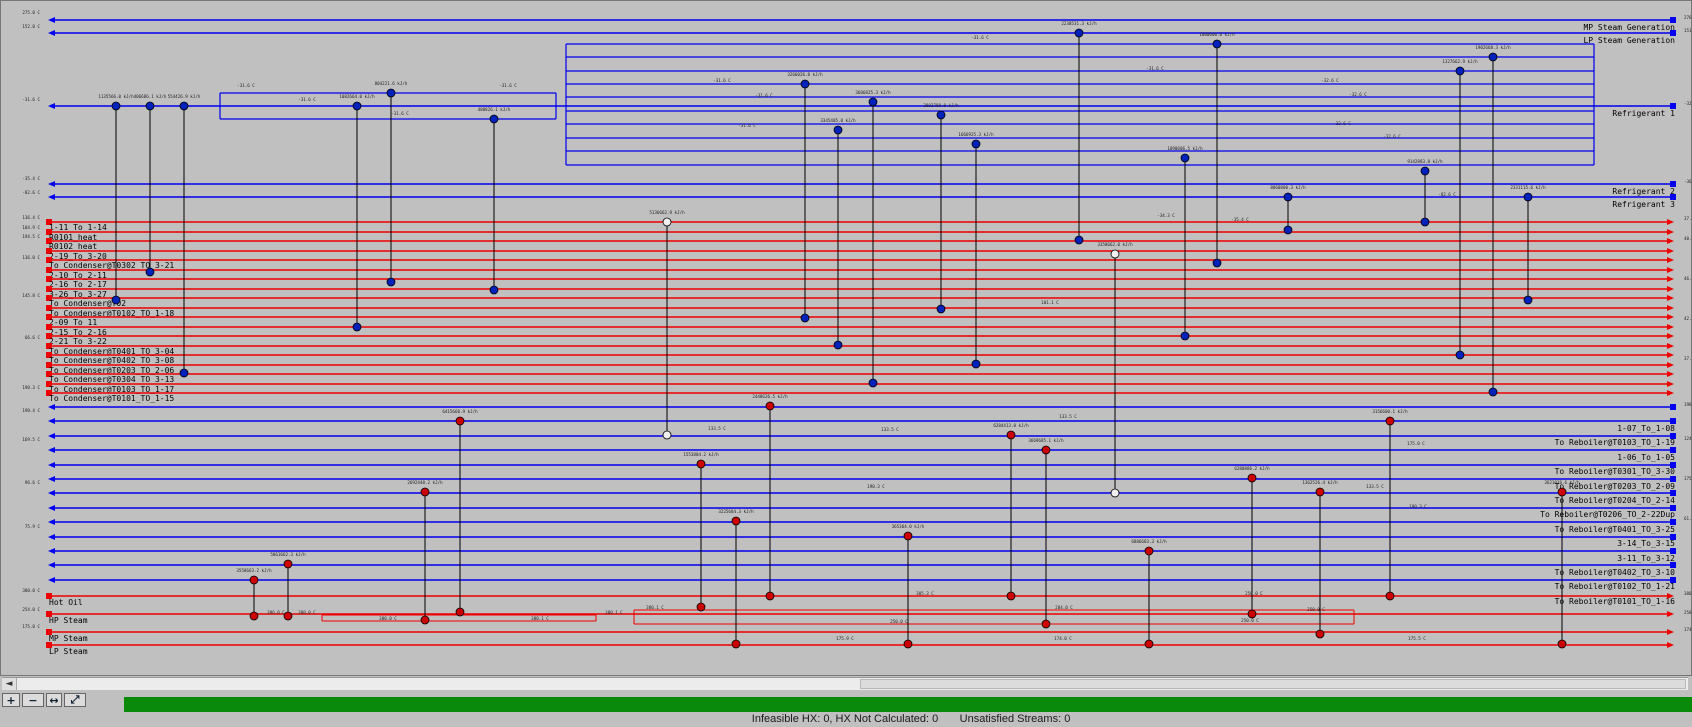  I want to click on utility-stream-label: Refrigerant 3, so click(1643, 204).